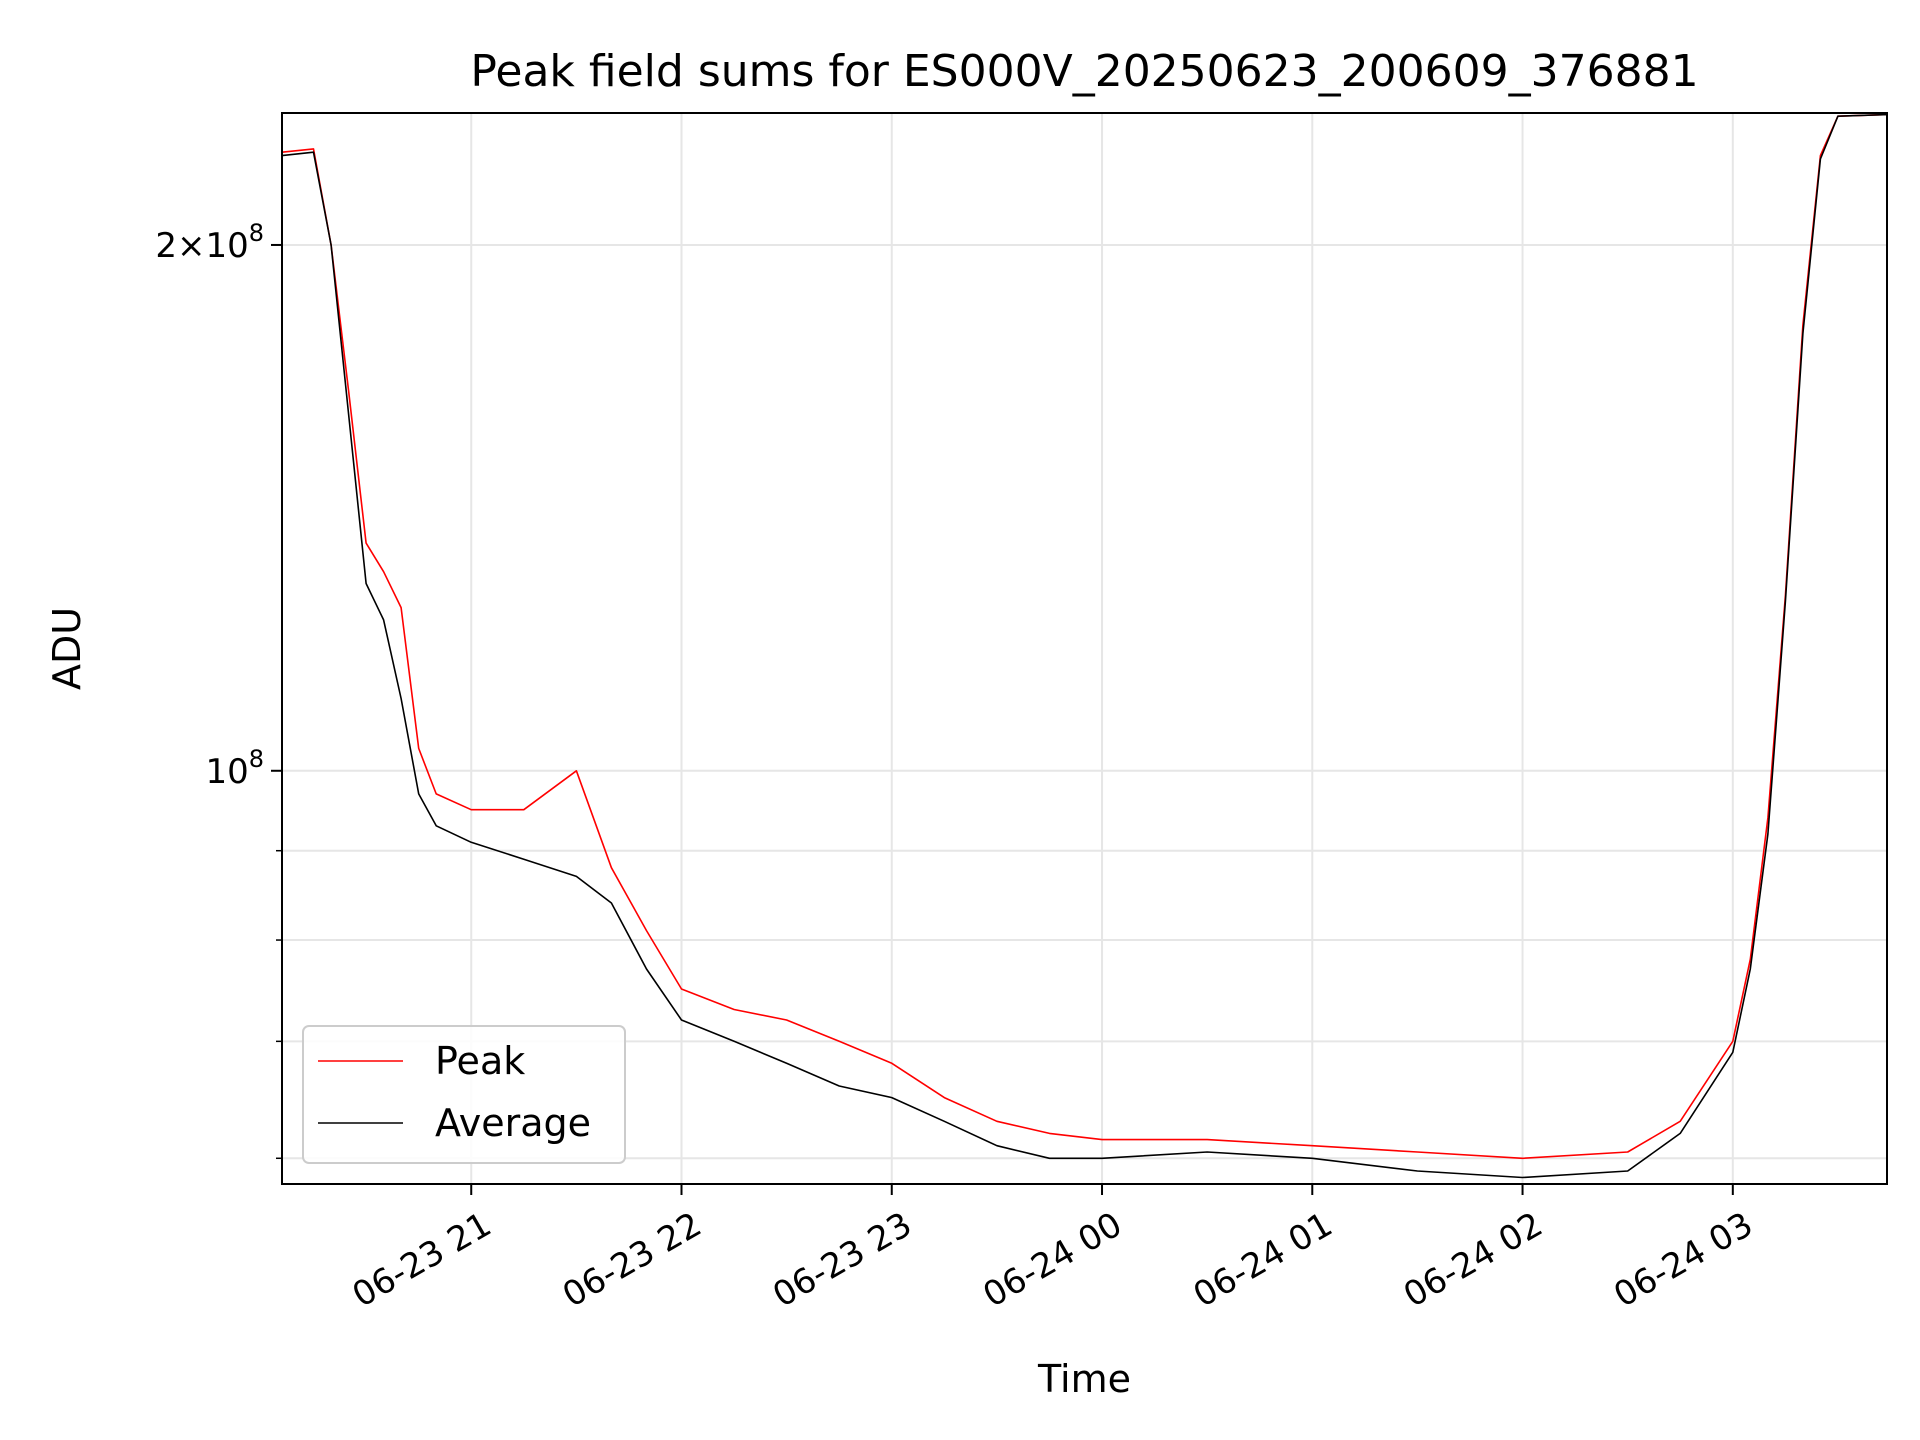  What do you see at coordinates (464, 1094) in the screenshot?
I see `legend: Peak Average` at bounding box center [464, 1094].